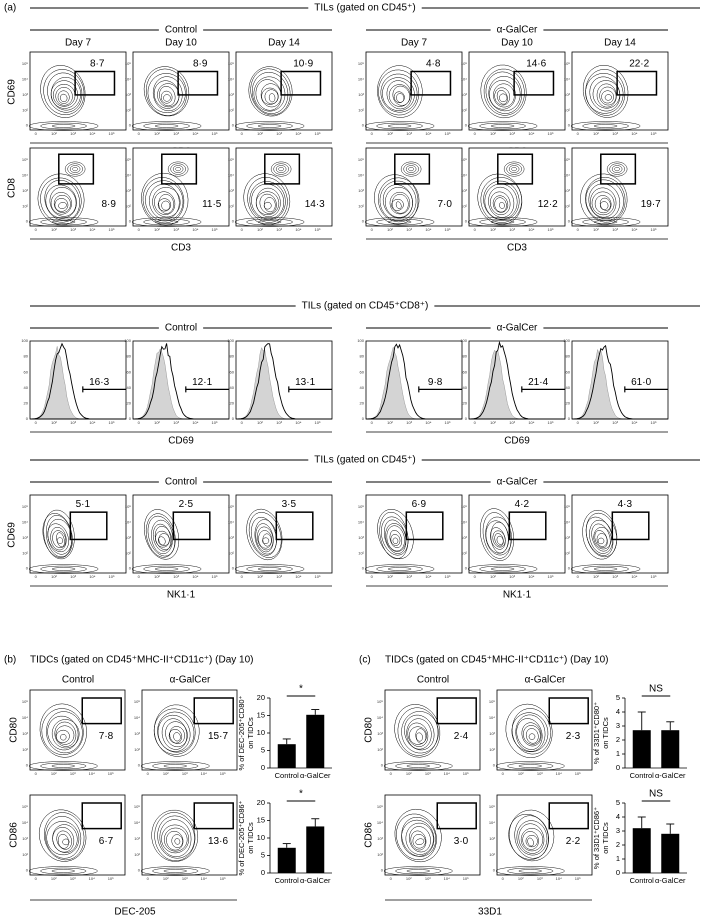 The image size is (709, 924). I want to click on stained-histogram, so click(283, 381).